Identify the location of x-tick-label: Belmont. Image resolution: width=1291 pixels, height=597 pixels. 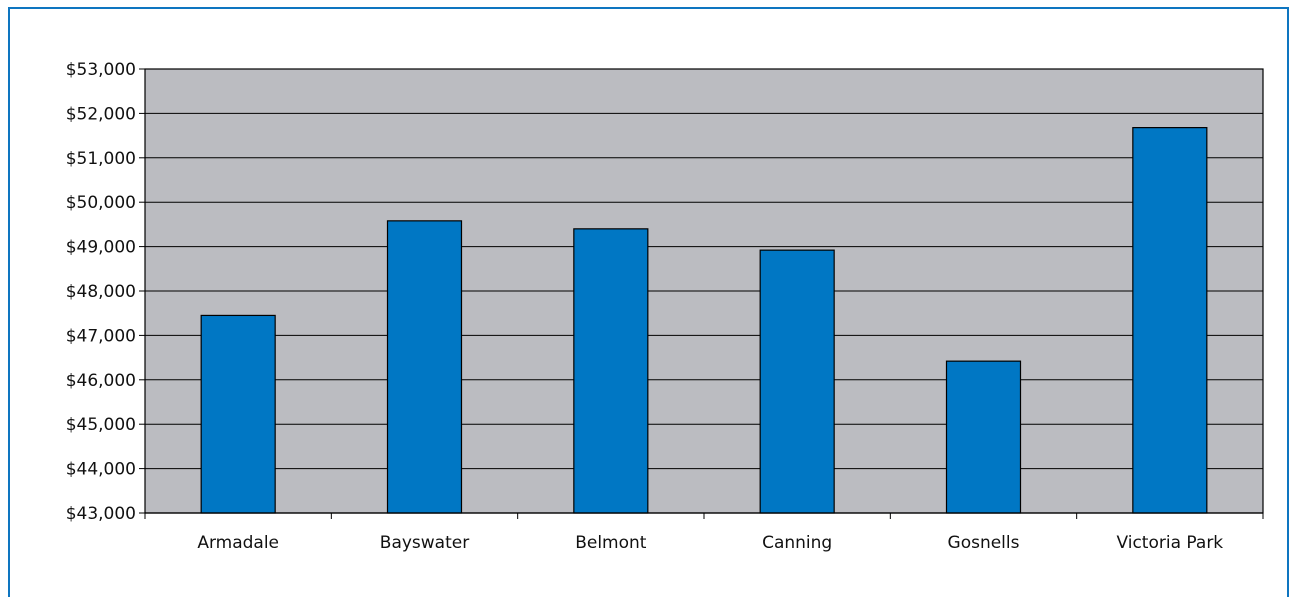
(611, 543).